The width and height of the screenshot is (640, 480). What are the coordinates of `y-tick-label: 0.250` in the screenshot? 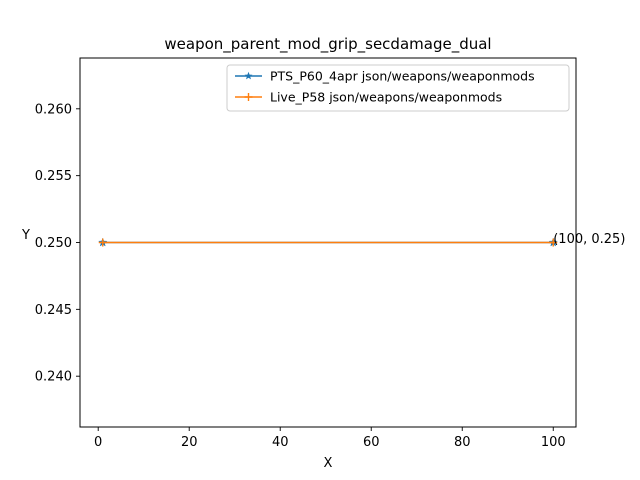 It's located at (53, 243).